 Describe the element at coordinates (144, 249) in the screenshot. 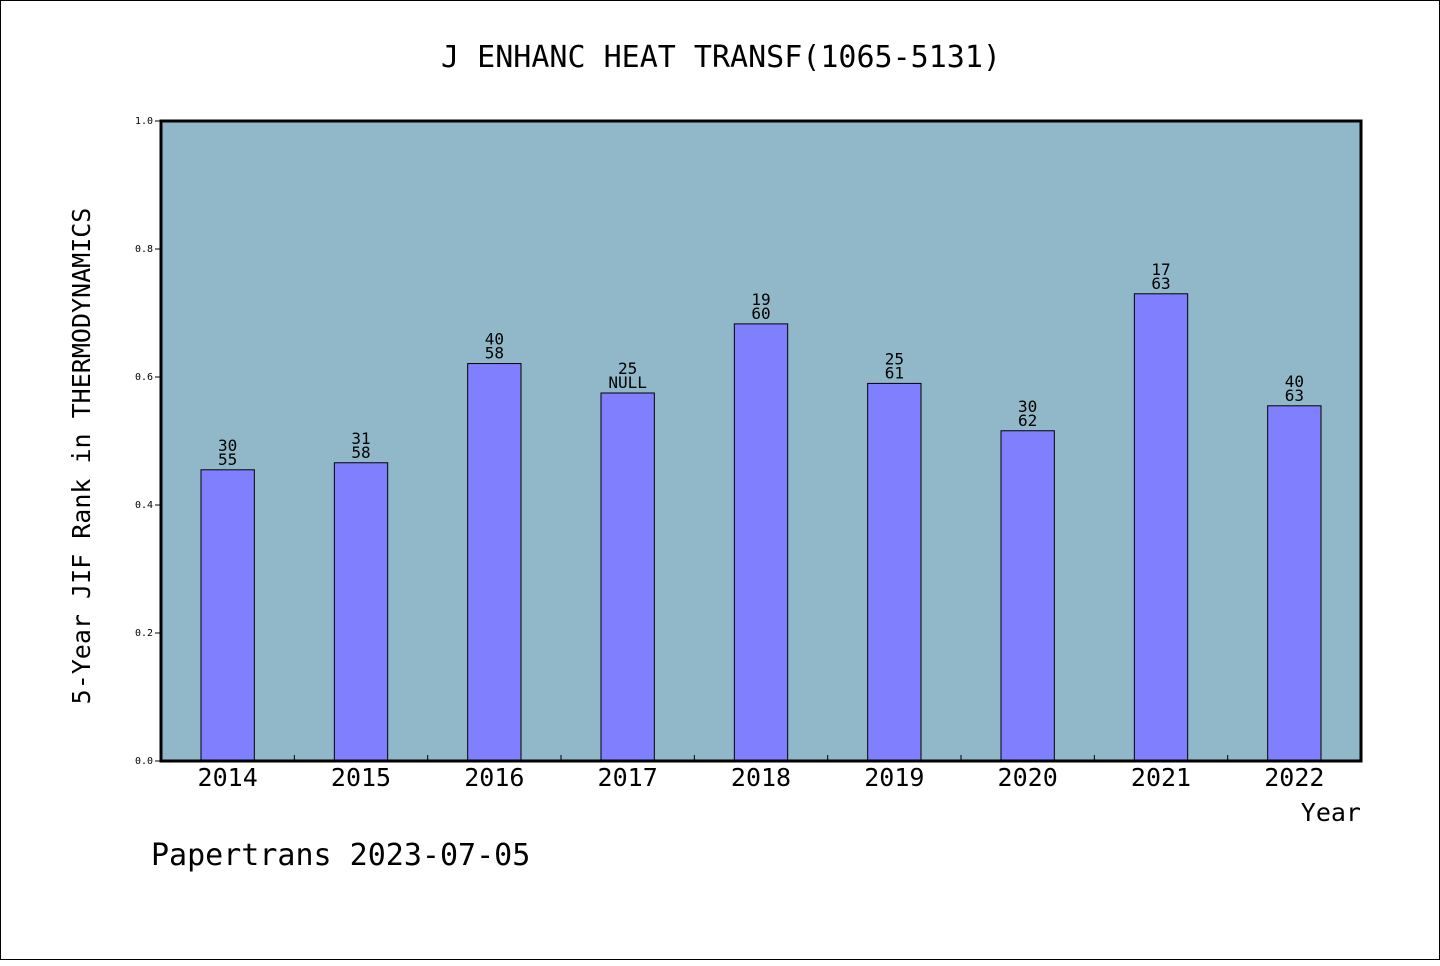

I see `y-tick-label: 0.8` at that location.